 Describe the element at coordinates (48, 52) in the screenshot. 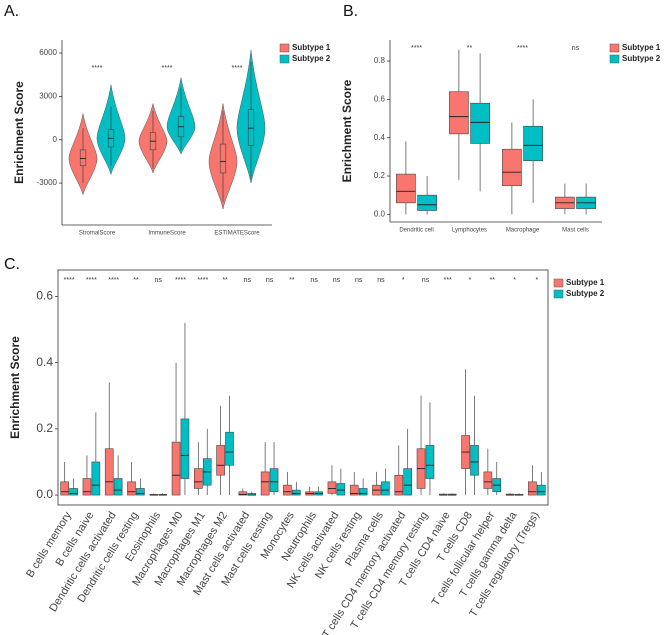

I see `y-tick-label: 6000` at that location.